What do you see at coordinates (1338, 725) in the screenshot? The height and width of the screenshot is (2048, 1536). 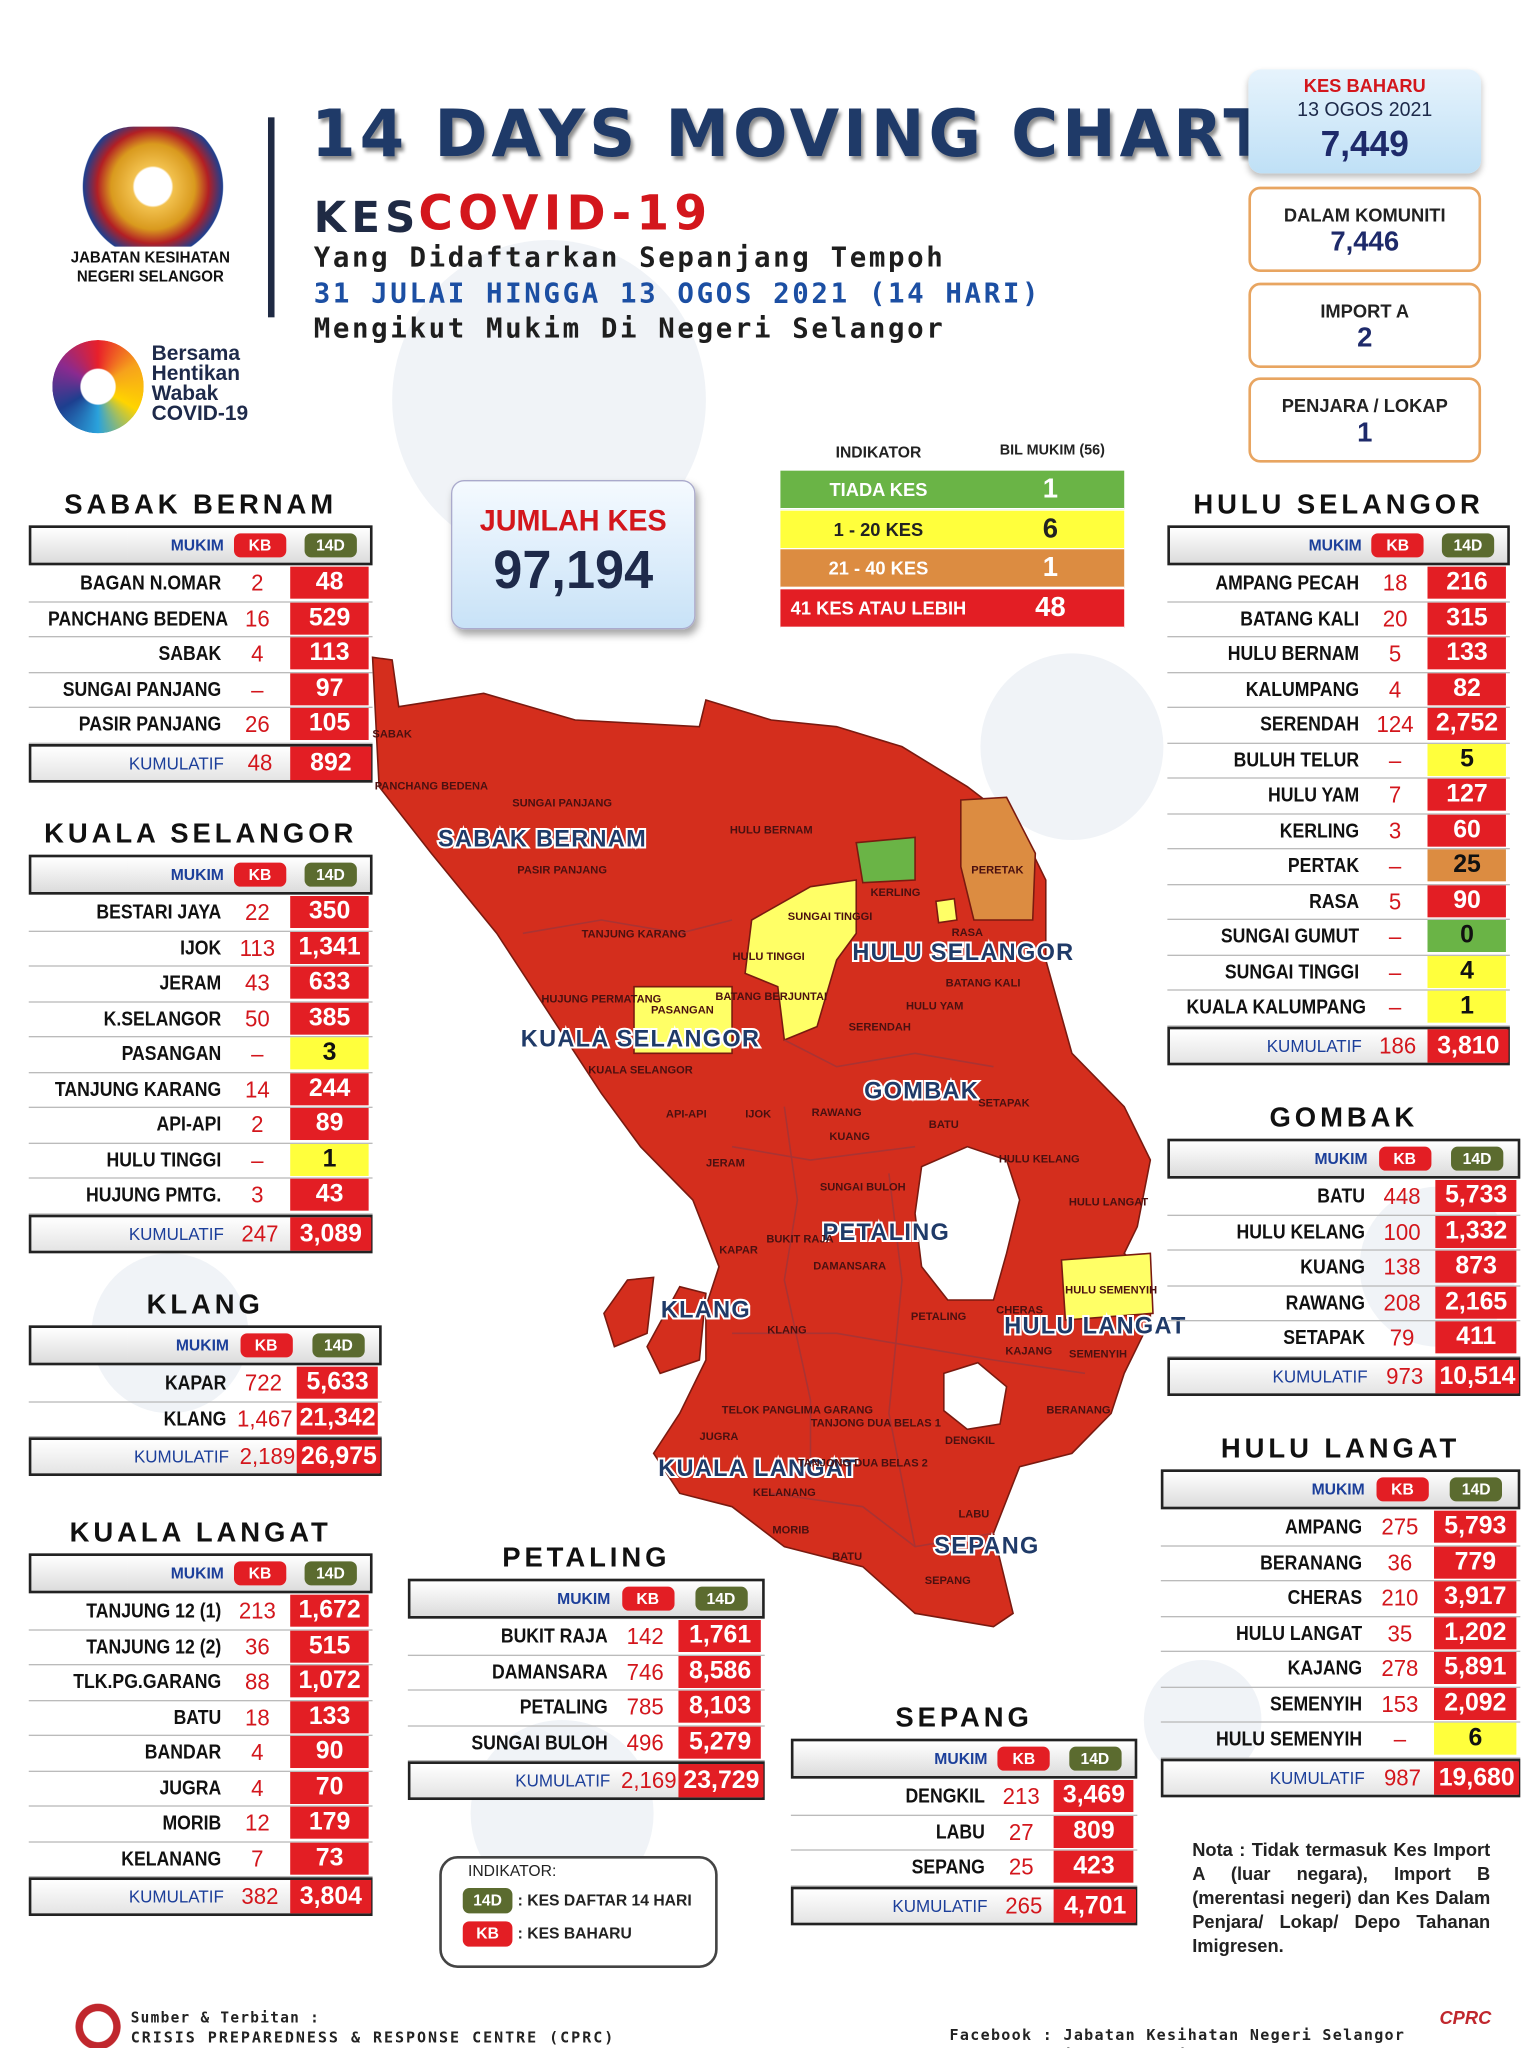 I see `table-row: SERENDAH 124 2,752` at bounding box center [1338, 725].